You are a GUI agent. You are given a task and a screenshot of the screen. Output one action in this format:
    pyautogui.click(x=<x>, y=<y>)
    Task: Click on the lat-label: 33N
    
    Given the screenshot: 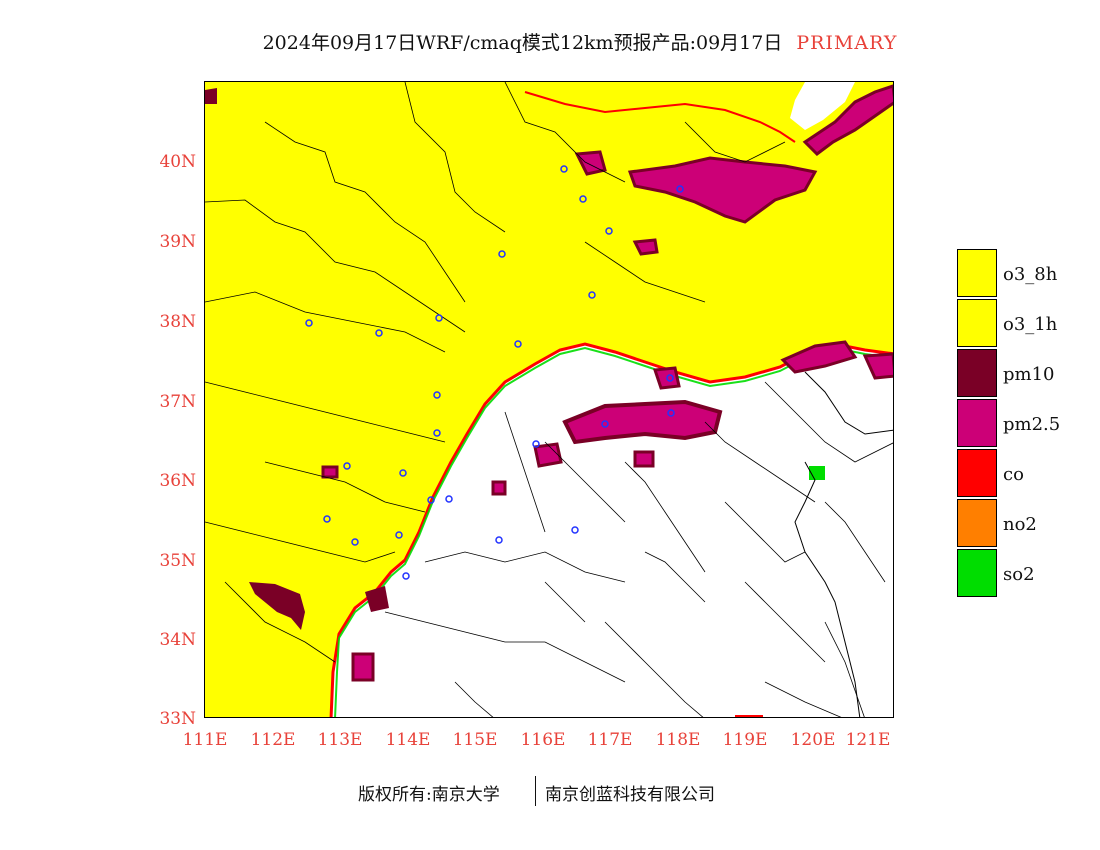 What is the action you would take?
    pyautogui.click(x=177, y=719)
    